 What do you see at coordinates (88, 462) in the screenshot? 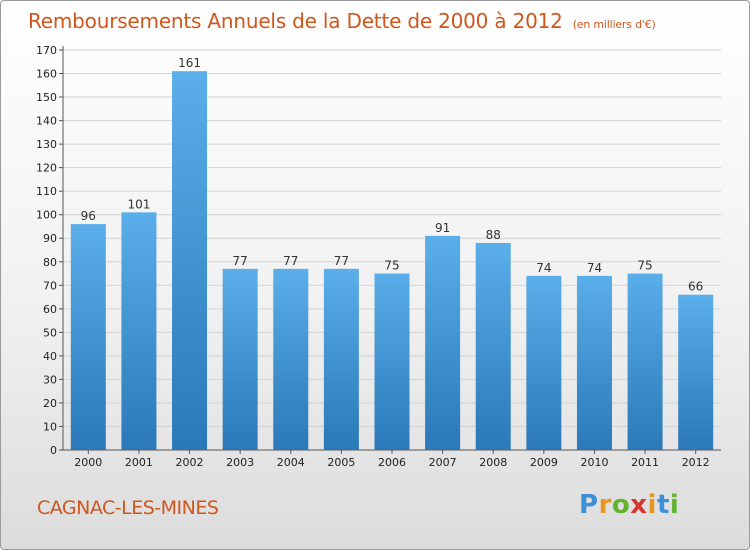
I see `x-tick-label: 2000` at bounding box center [88, 462].